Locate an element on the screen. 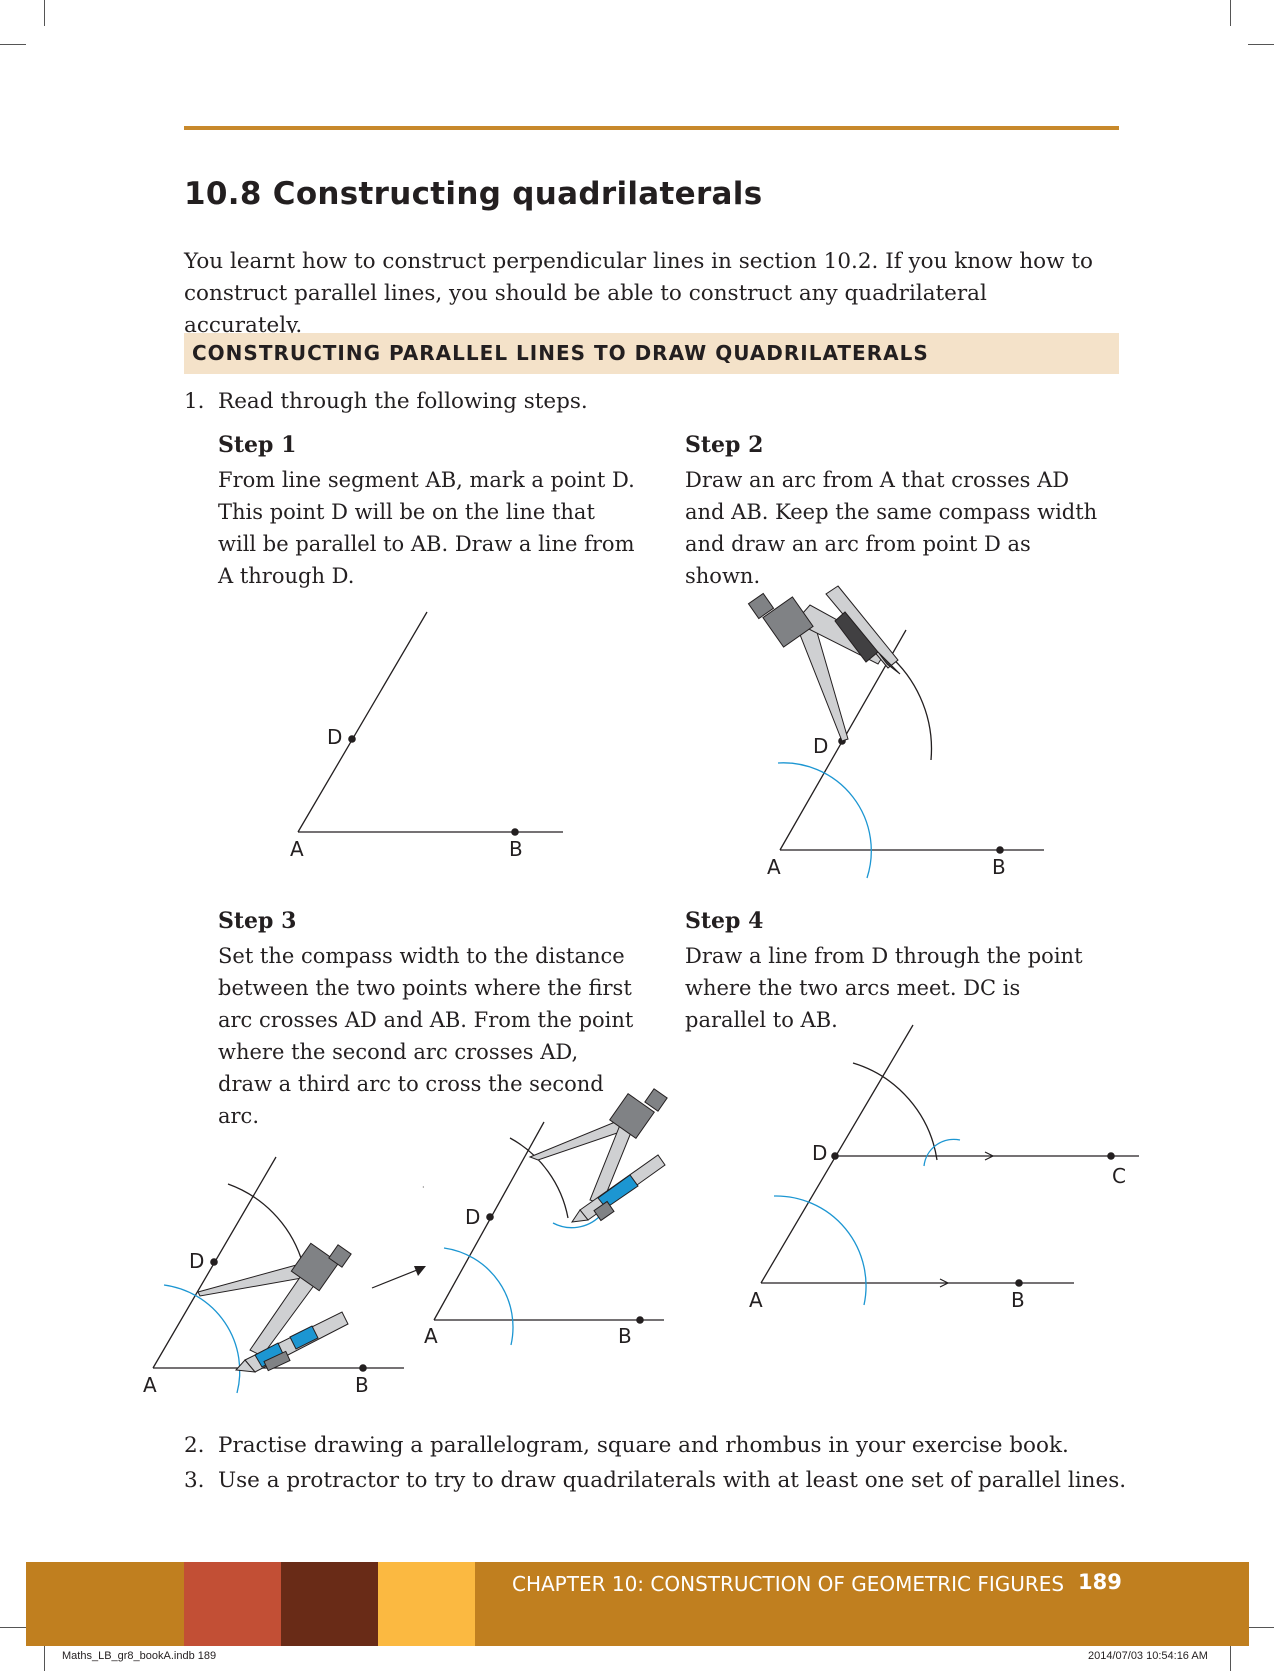  page-title: 10.8 Constructing quadrilaterals is located at coordinates (473, 194).